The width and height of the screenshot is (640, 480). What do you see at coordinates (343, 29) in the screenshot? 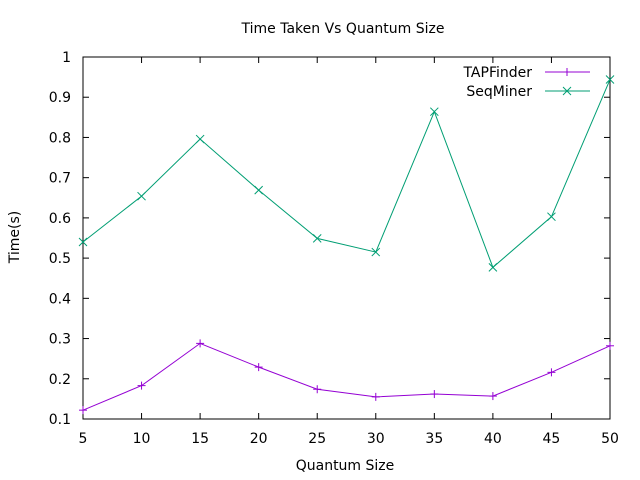
I see `chart-title: Time Taken Vs Quantum Size` at bounding box center [343, 29].